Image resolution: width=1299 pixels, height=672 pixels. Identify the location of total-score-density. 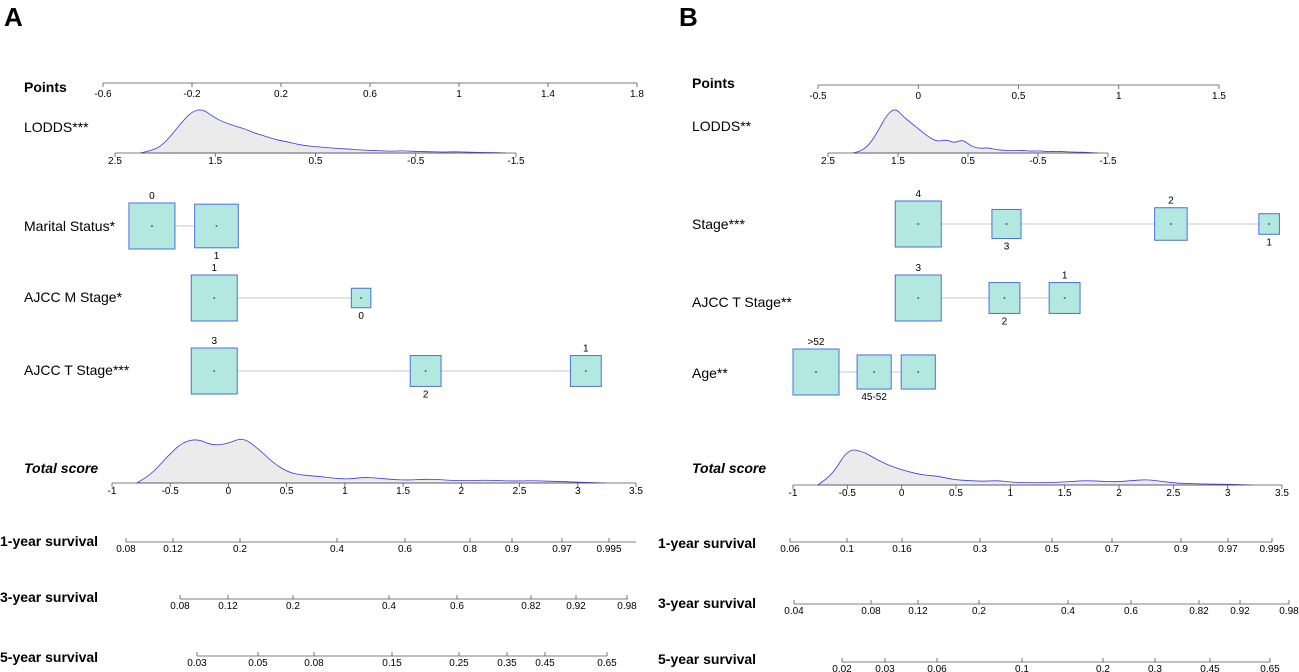
(1034, 467).